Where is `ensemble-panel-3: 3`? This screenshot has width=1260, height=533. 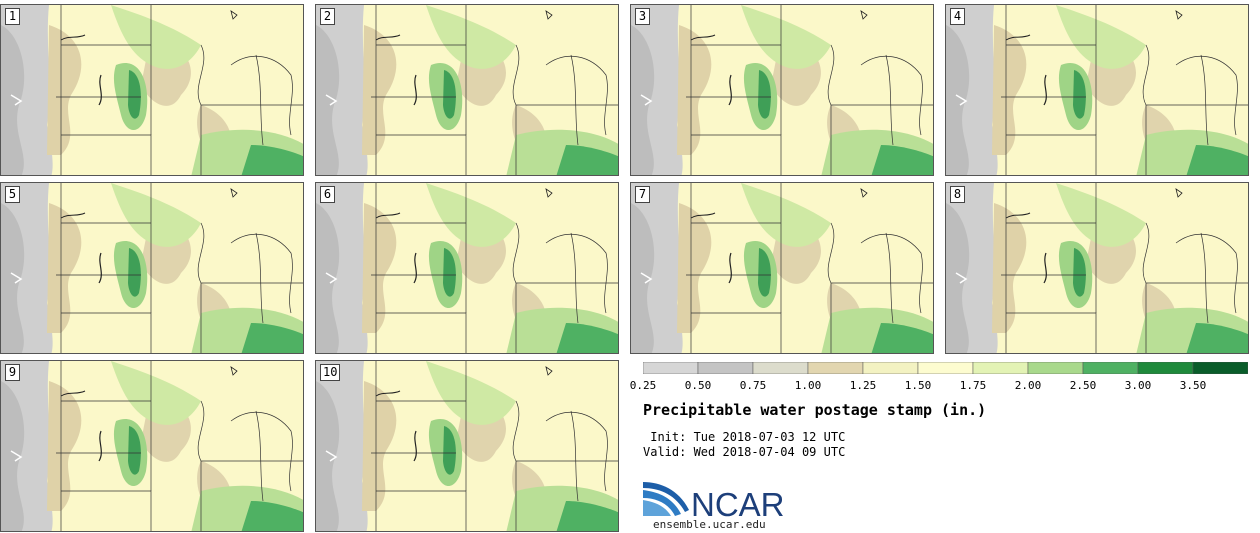 ensemble-panel-3: 3 is located at coordinates (782, 90).